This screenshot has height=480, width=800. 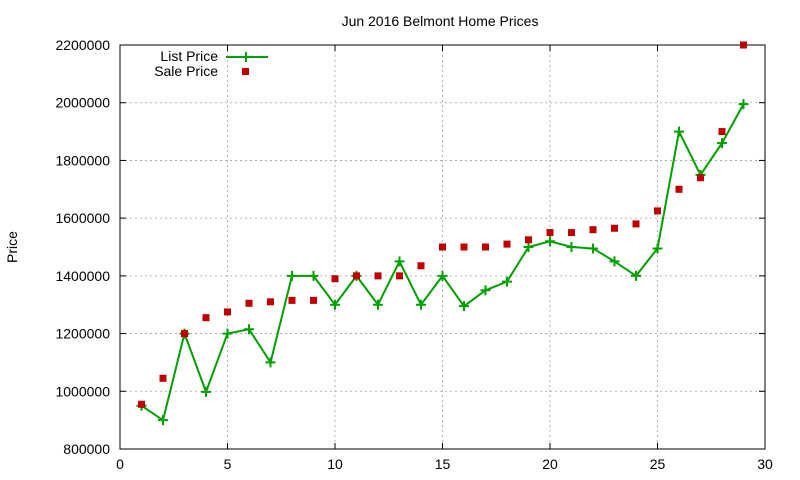 What do you see at coordinates (189, 56) in the screenshot?
I see `legend-label-list-price: List Price` at bounding box center [189, 56].